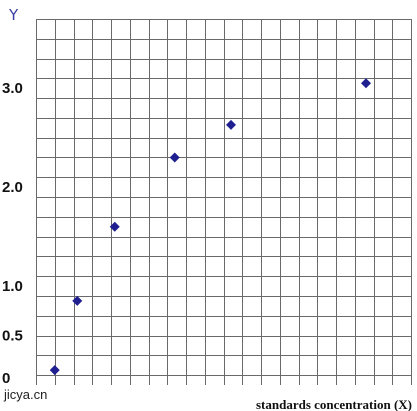  What do you see at coordinates (12, 88) in the screenshot?
I see `y-tick-label: 3.0` at bounding box center [12, 88].